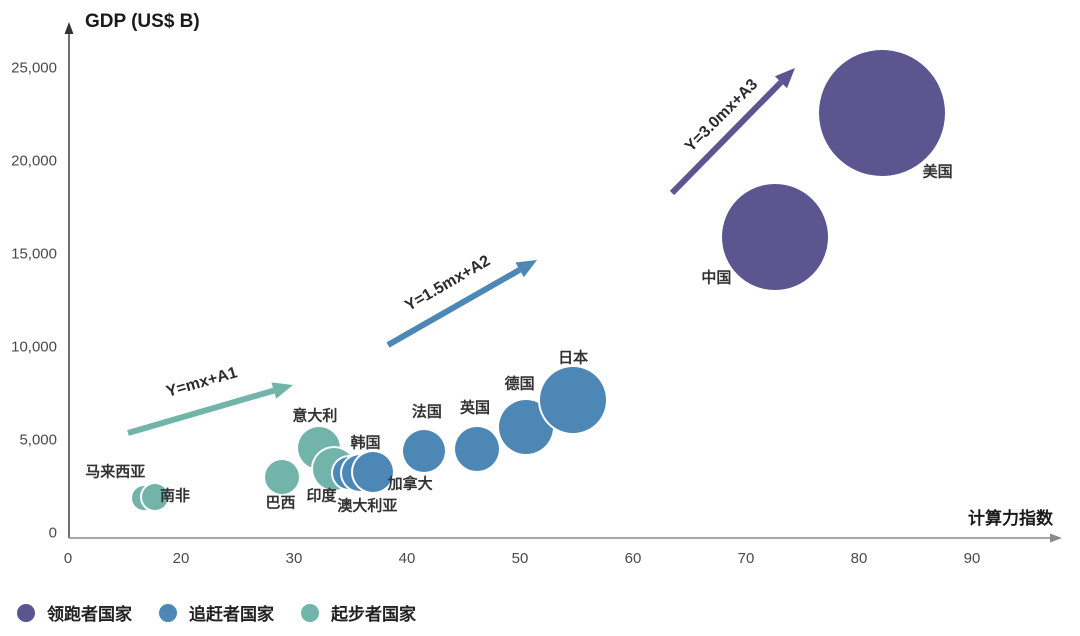  Describe the element at coordinates (859, 558) in the screenshot. I see `x-tick-label: 80` at that location.